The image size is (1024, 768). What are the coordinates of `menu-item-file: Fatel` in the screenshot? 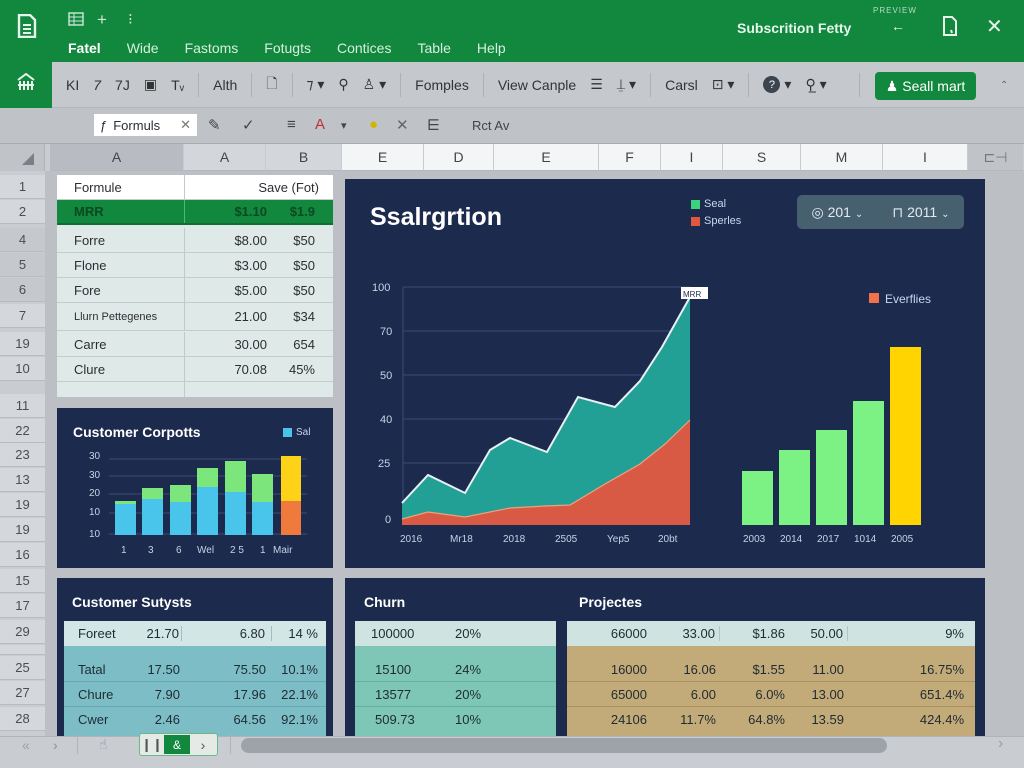 It's located at (84, 48).